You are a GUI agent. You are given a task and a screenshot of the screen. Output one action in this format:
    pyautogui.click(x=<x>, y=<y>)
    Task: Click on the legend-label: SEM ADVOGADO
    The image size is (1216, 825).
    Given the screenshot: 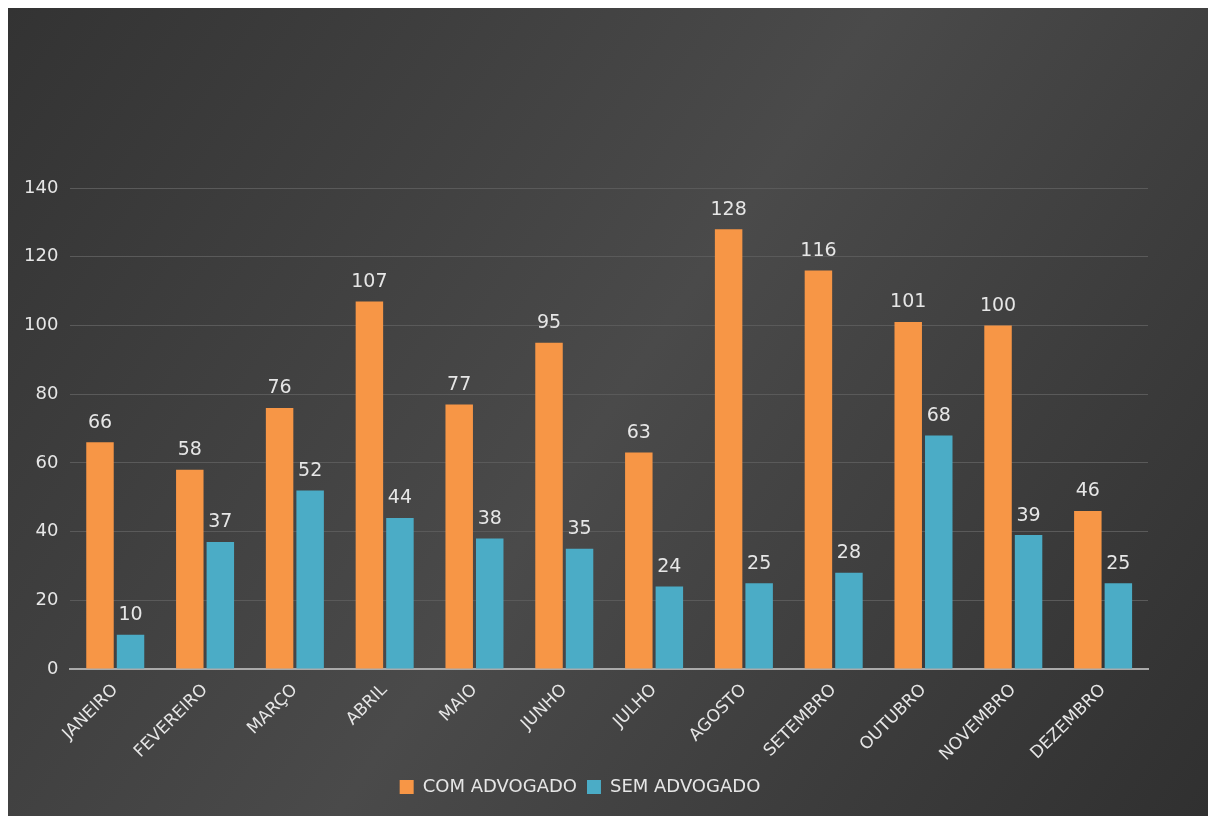 What is the action you would take?
    pyautogui.click(x=685, y=785)
    